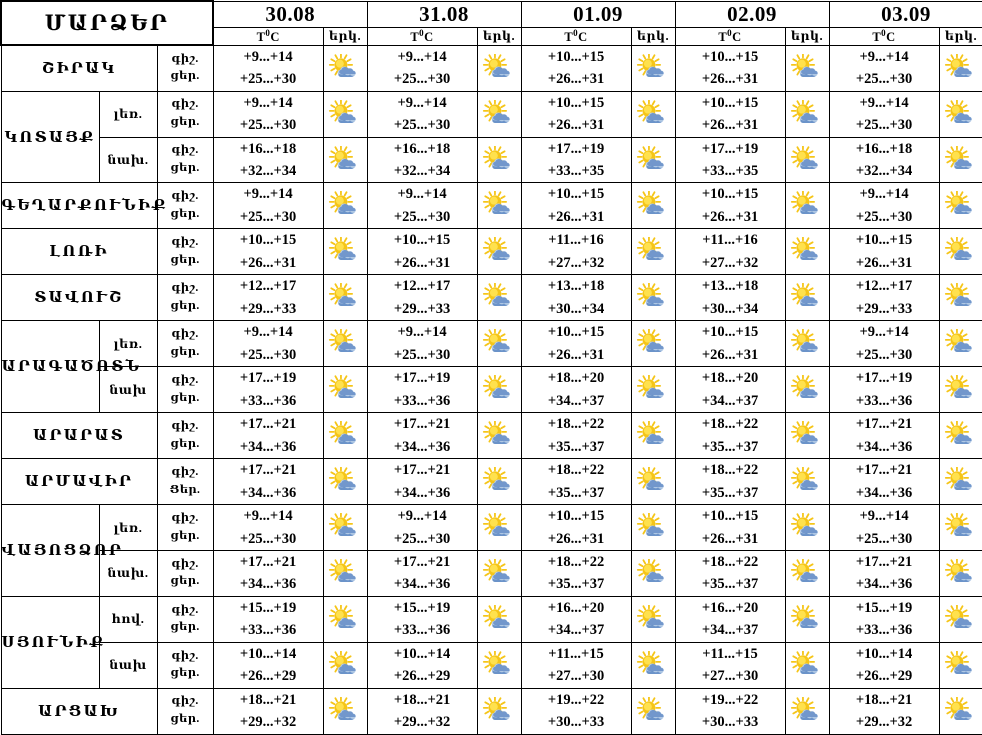  I want to click on day-label: Ցեր., so click(185, 489).